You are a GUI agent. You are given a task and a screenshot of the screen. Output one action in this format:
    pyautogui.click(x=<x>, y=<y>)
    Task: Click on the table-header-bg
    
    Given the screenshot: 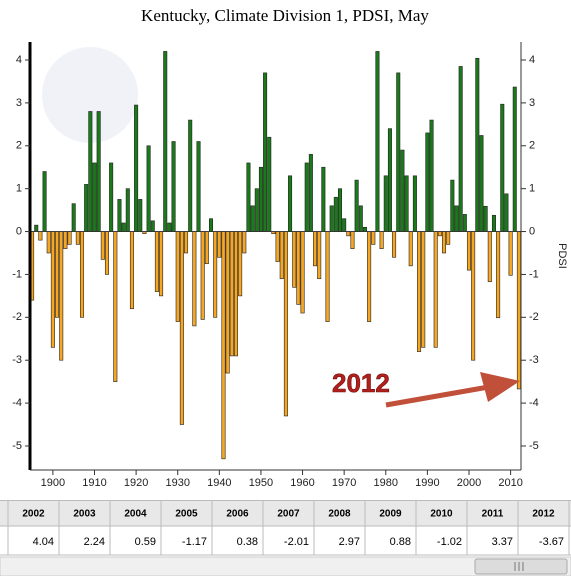 What is the action you would take?
    pyautogui.click(x=285, y=513)
    